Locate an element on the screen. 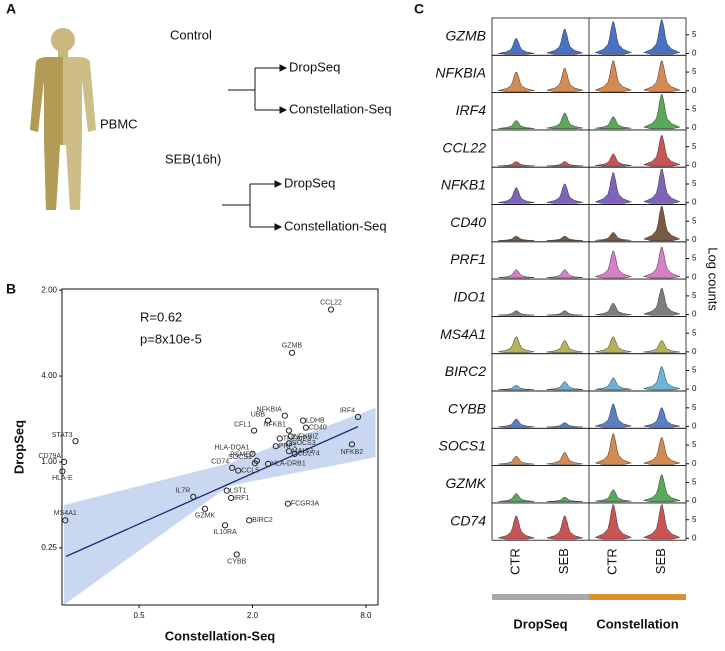  method: Constellation-Seq is located at coordinates (340, 108).